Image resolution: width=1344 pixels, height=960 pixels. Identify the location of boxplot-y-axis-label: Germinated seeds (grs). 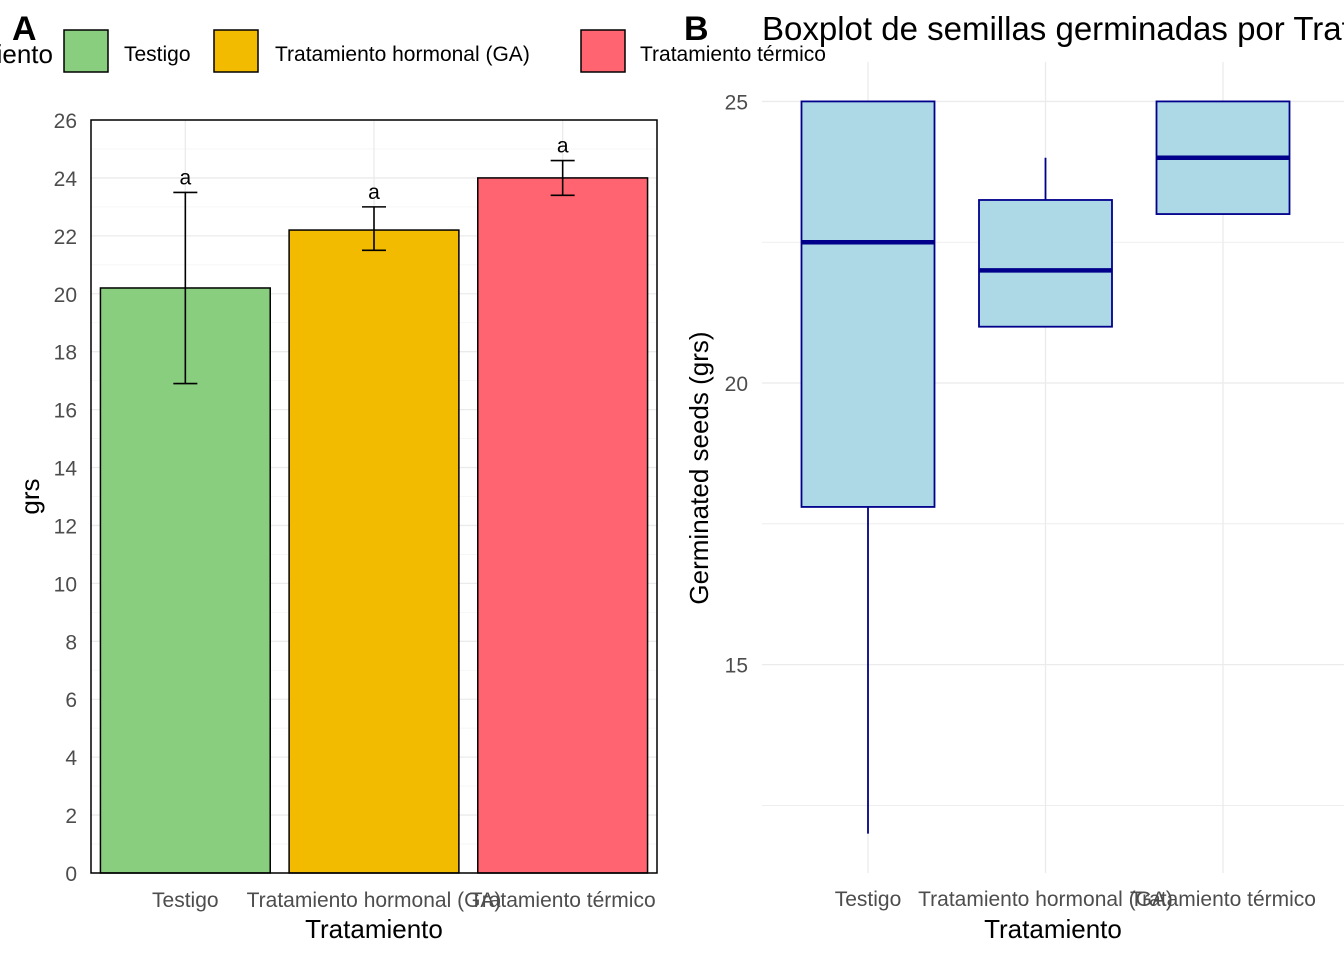
(699, 467).